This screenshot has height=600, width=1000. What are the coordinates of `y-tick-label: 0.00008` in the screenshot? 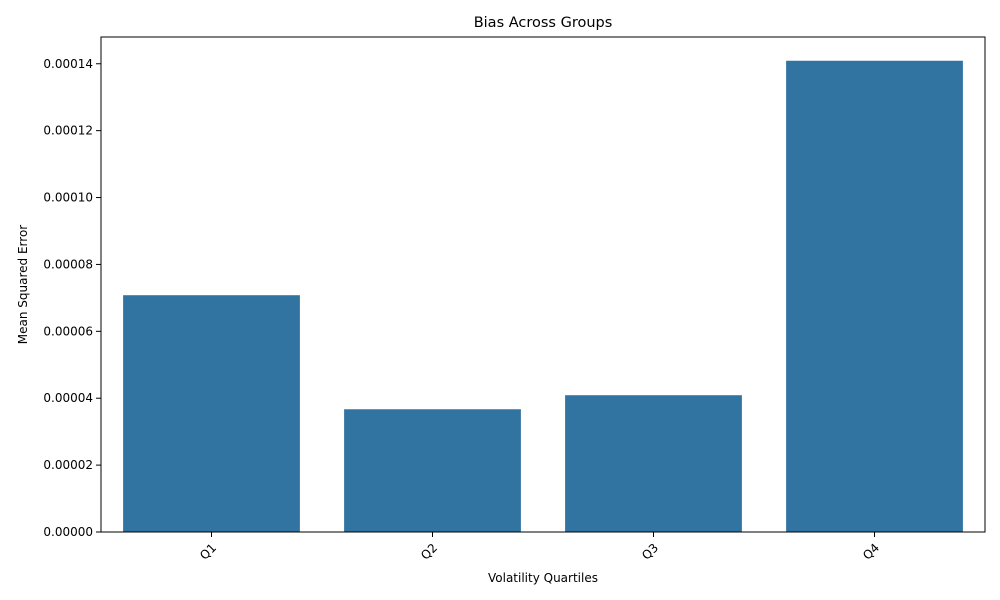 It's located at (68, 264).